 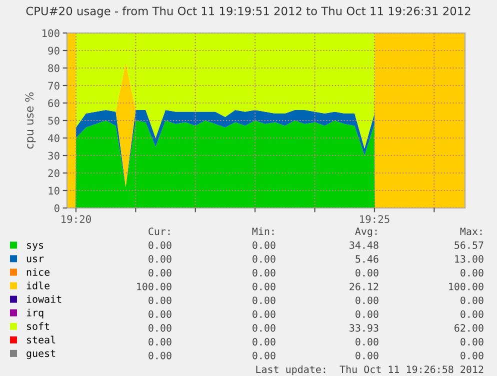 What do you see at coordinates (51, 33) in the screenshot?
I see `y-tick-label: 100` at bounding box center [51, 33].